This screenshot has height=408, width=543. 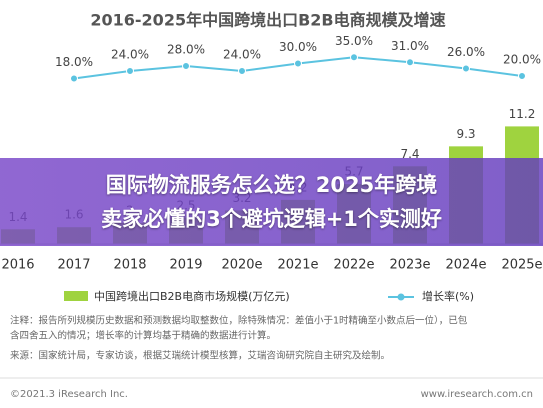 I want to click on growth-value-label: 20.0%, so click(x=522, y=60).